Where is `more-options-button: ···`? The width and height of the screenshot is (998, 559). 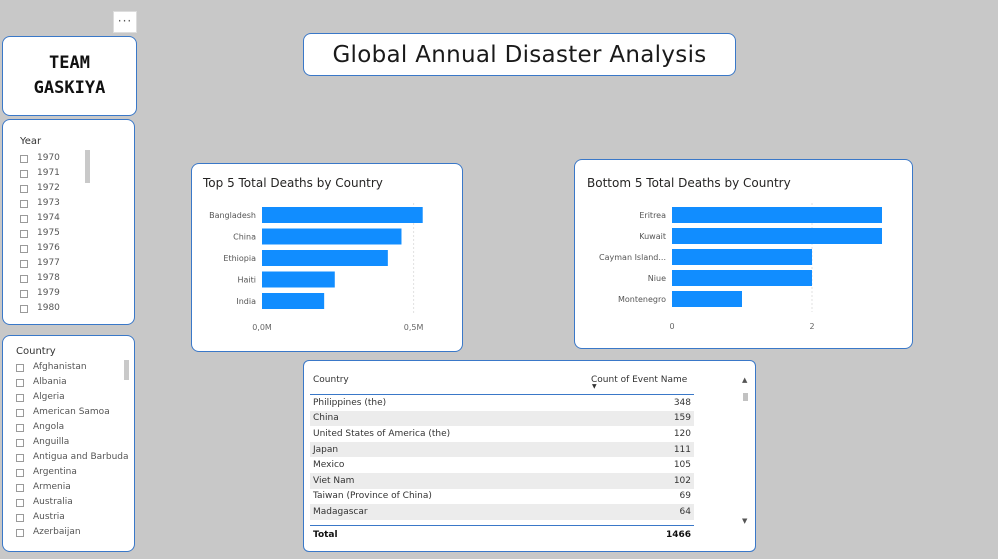 more-options-button: ··· is located at coordinates (125, 22).